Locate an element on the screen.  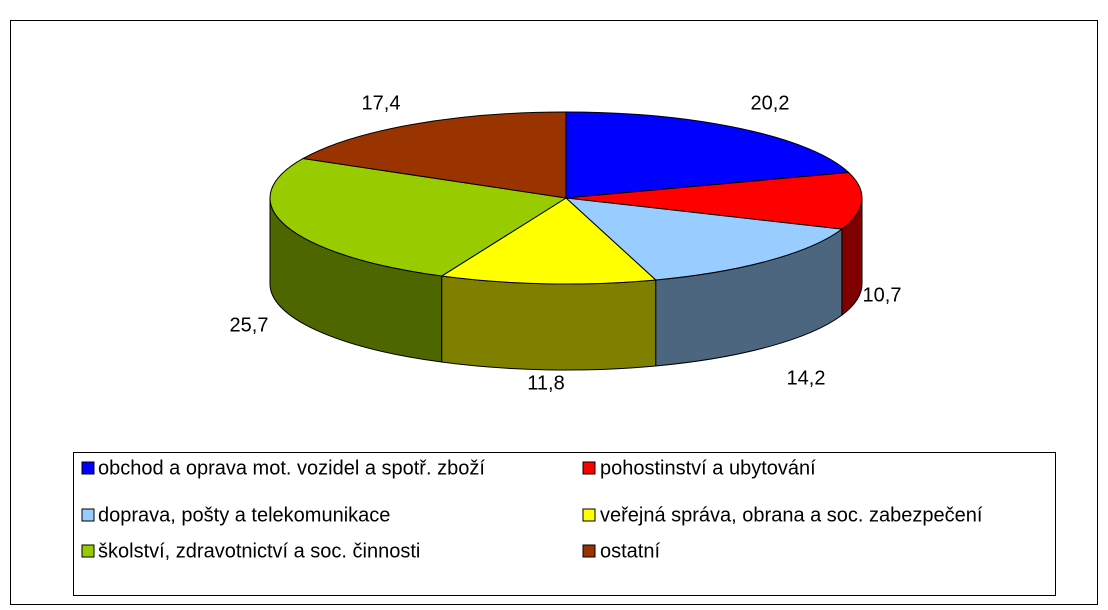
data-label: 14,2 is located at coordinates (806, 378).